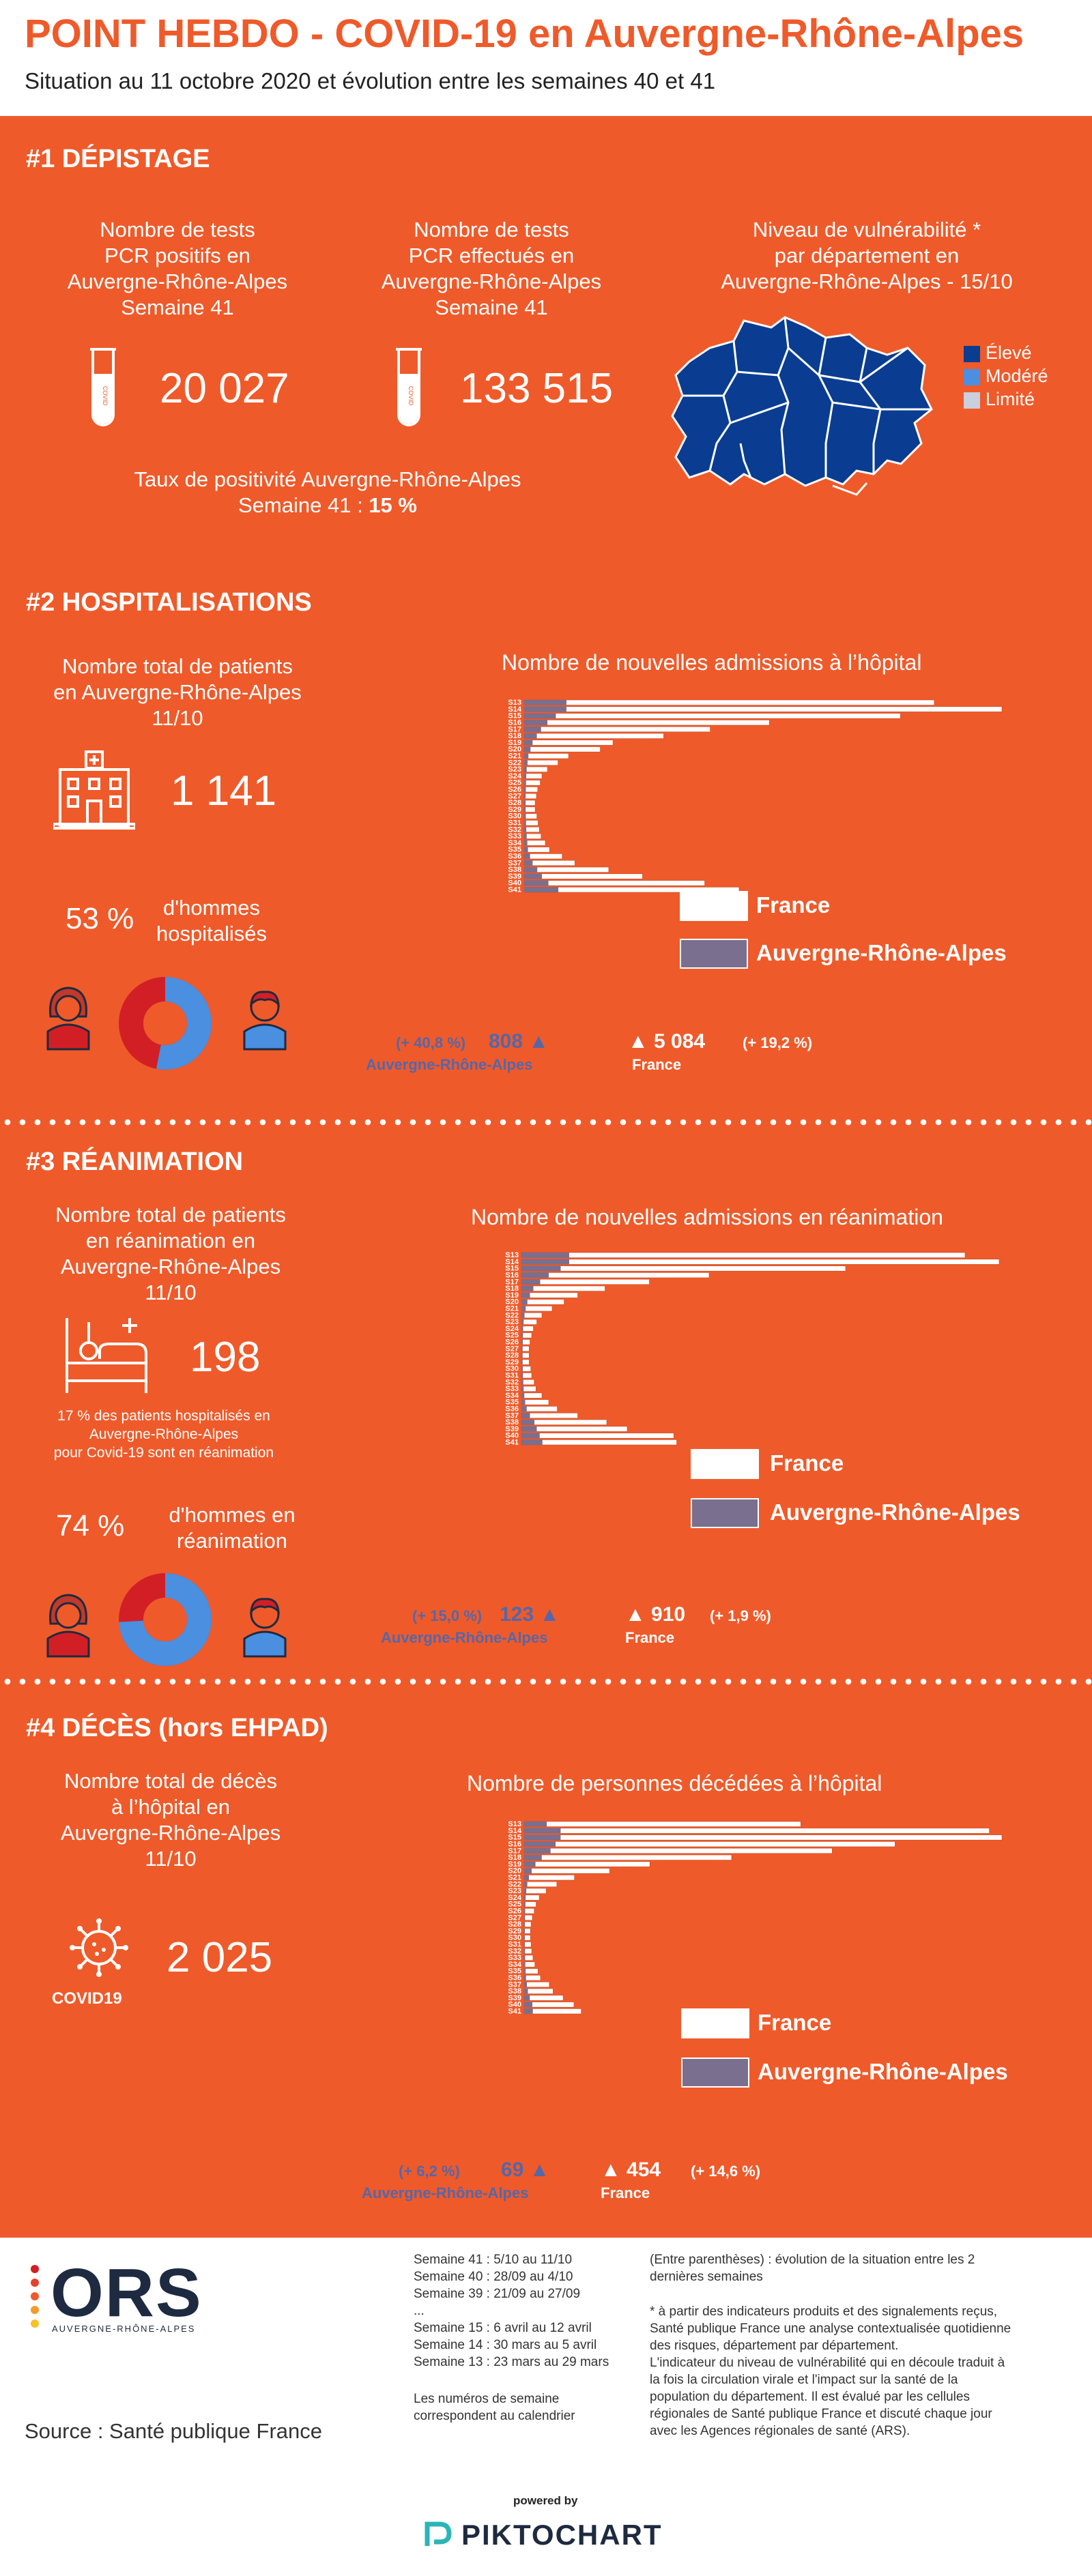 This screenshot has width=1092, height=2576. I want to click on france-value: ▲ 910, so click(655, 1614).